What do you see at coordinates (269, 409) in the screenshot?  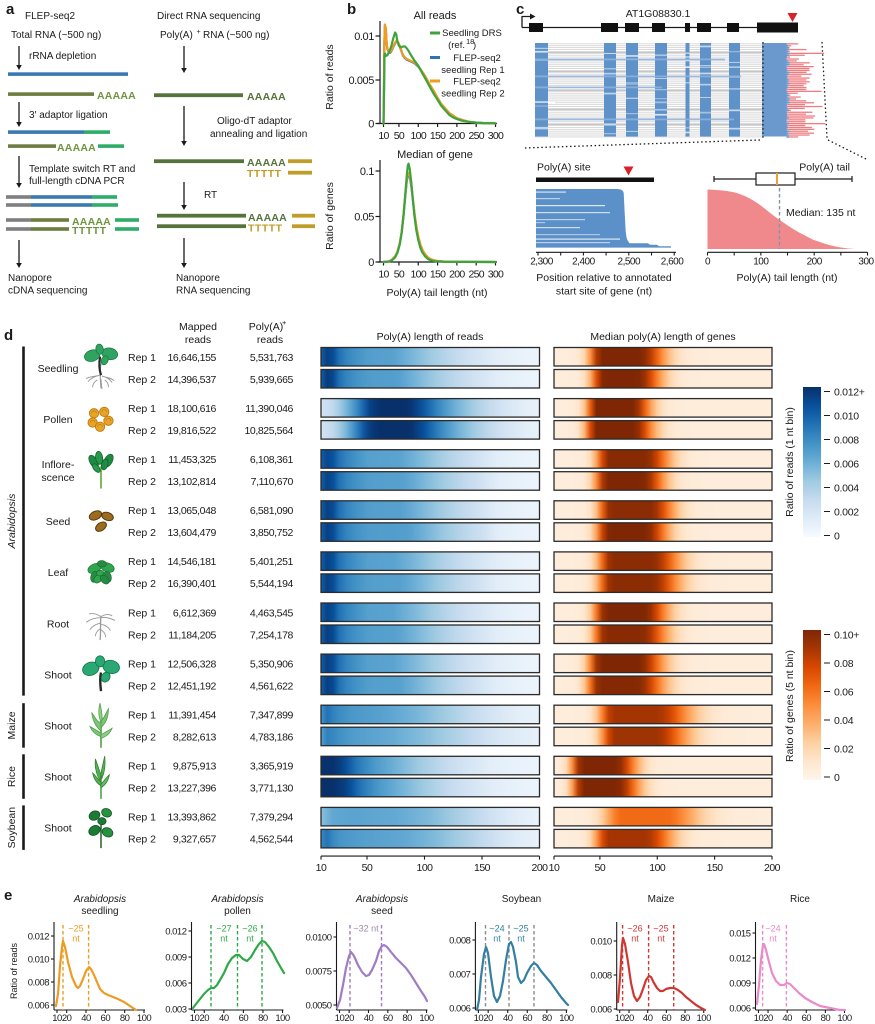 I see `svg-text: 11,390,046` at bounding box center [269, 409].